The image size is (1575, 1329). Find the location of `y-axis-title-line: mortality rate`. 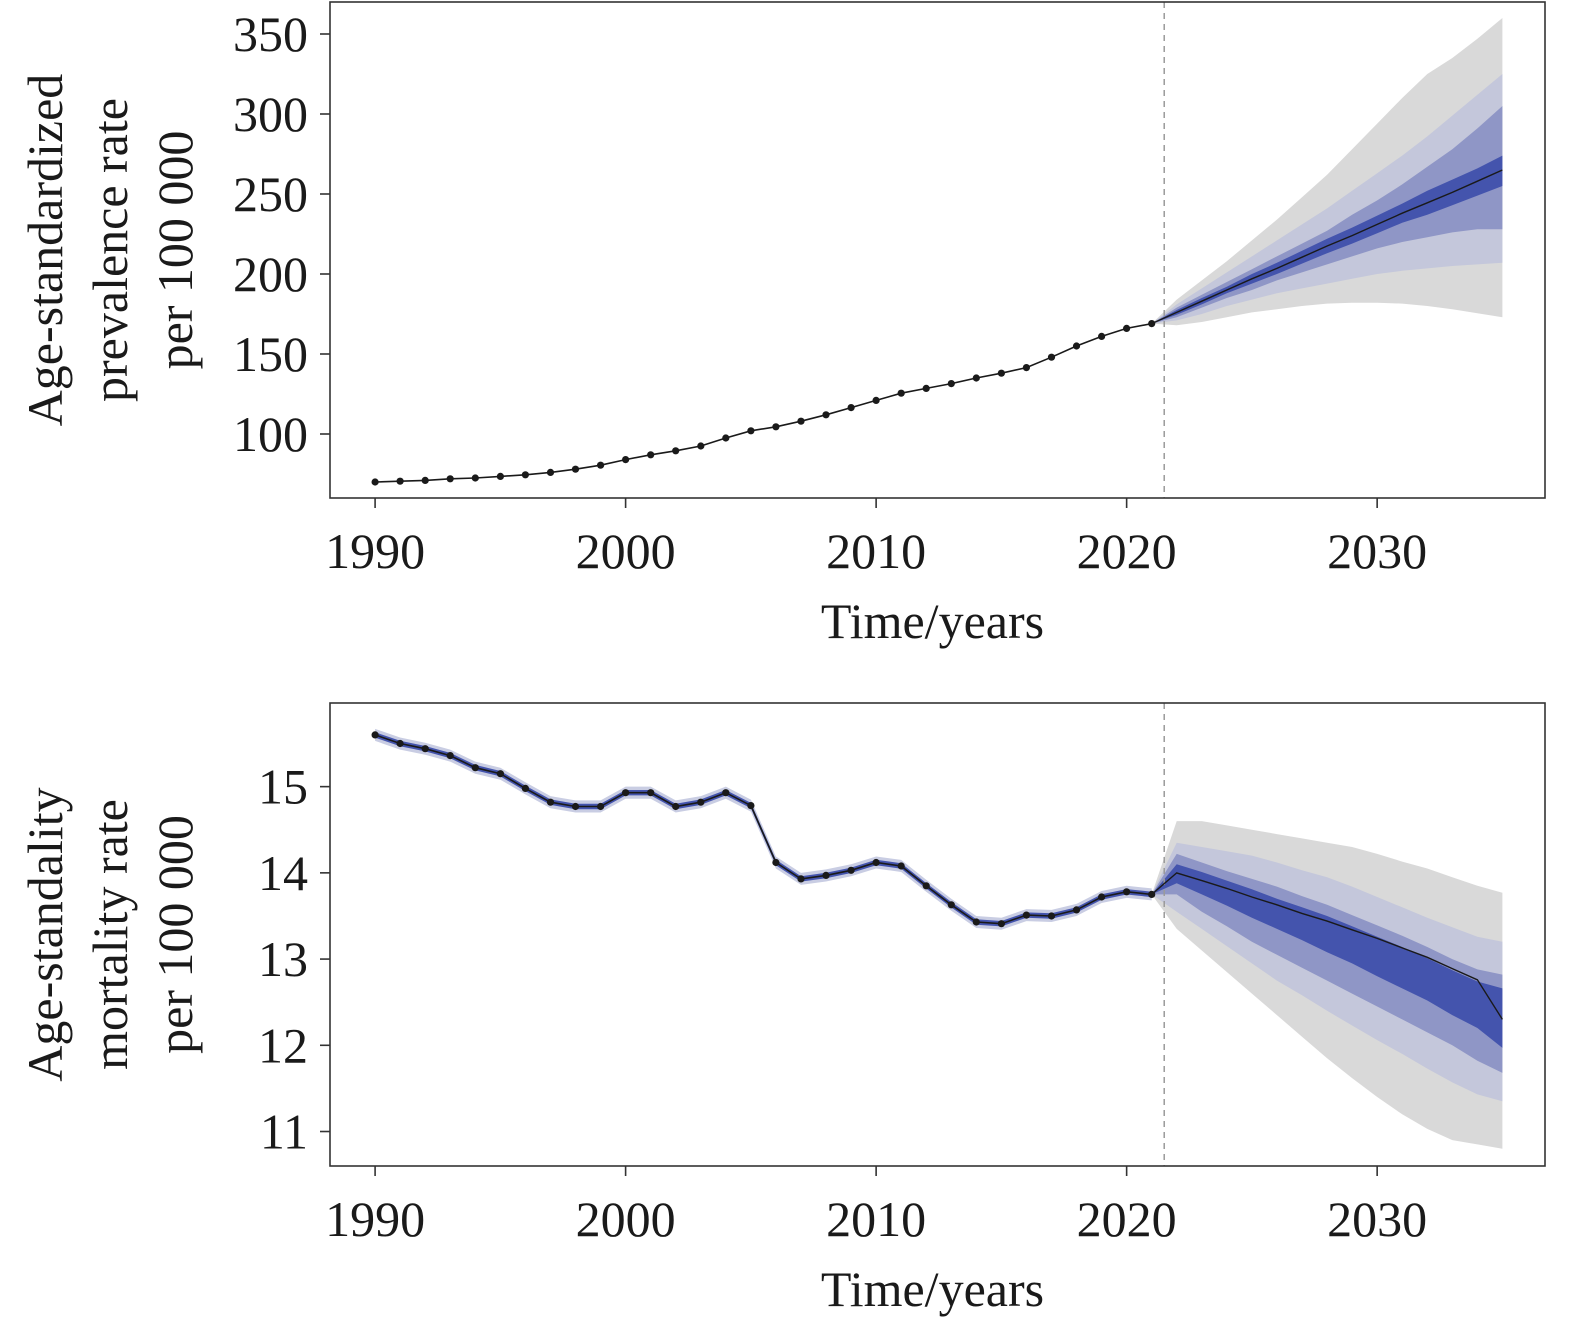

y-axis-title-line: mortality rate is located at coordinates (110, 934).